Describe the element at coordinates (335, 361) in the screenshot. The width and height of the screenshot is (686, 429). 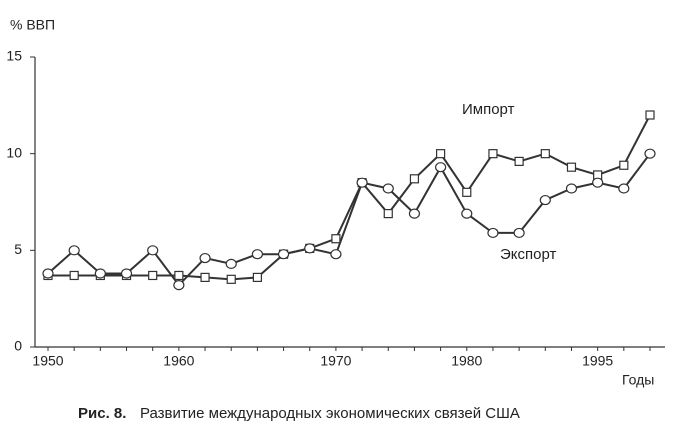
I see `x-tick-label: 1970` at that location.